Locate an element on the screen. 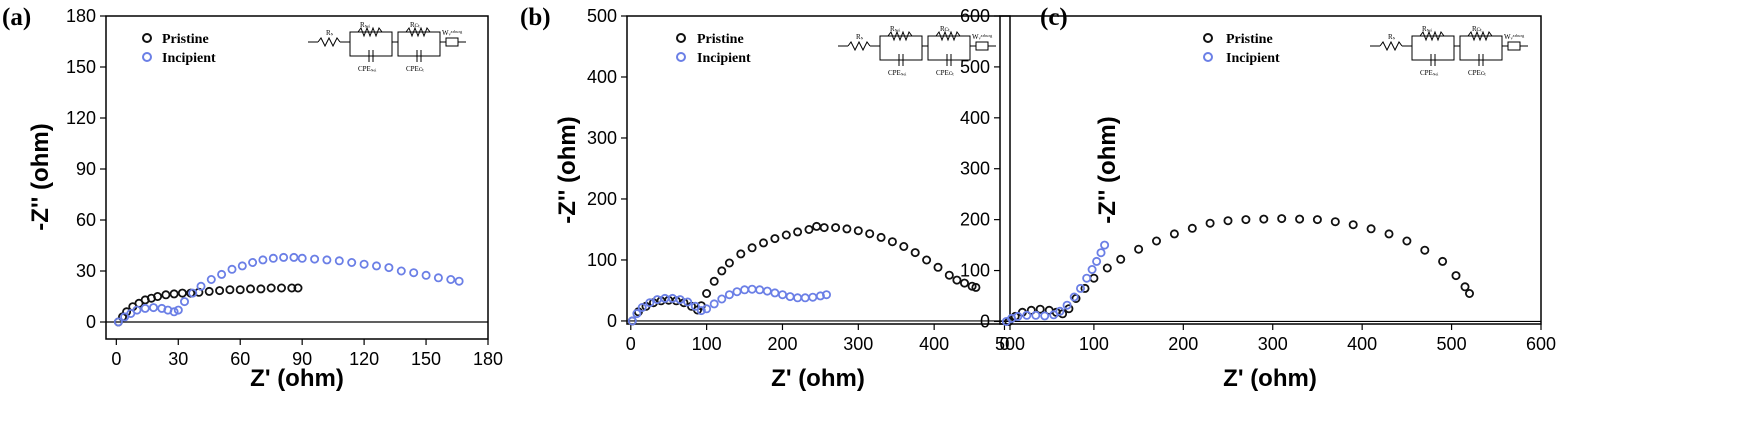 The width and height of the screenshot is (1755, 440). y-tick-label: 120 is located at coordinates (81, 118).